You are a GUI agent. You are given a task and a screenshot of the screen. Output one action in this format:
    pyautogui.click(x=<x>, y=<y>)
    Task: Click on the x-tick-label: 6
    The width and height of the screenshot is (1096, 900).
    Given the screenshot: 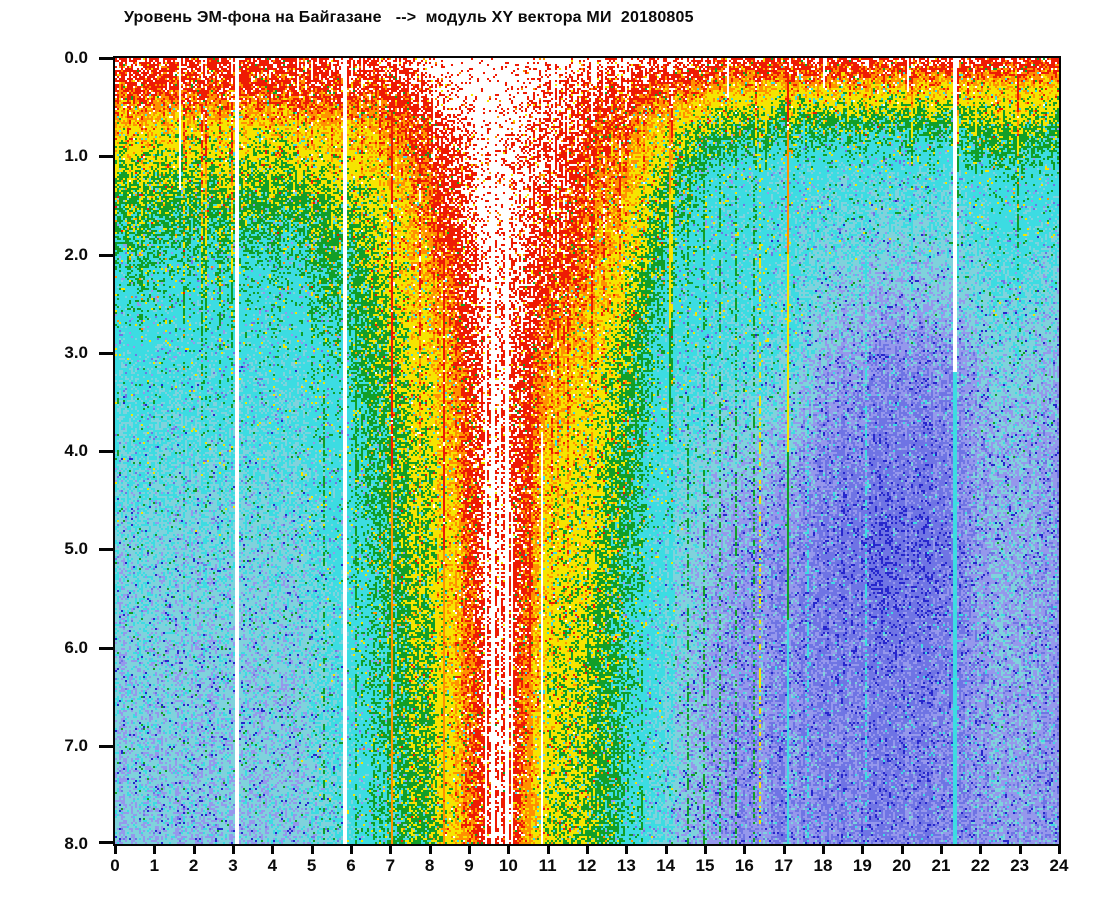 What is the action you would take?
    pyautogui.click(x=351, y=865)
    